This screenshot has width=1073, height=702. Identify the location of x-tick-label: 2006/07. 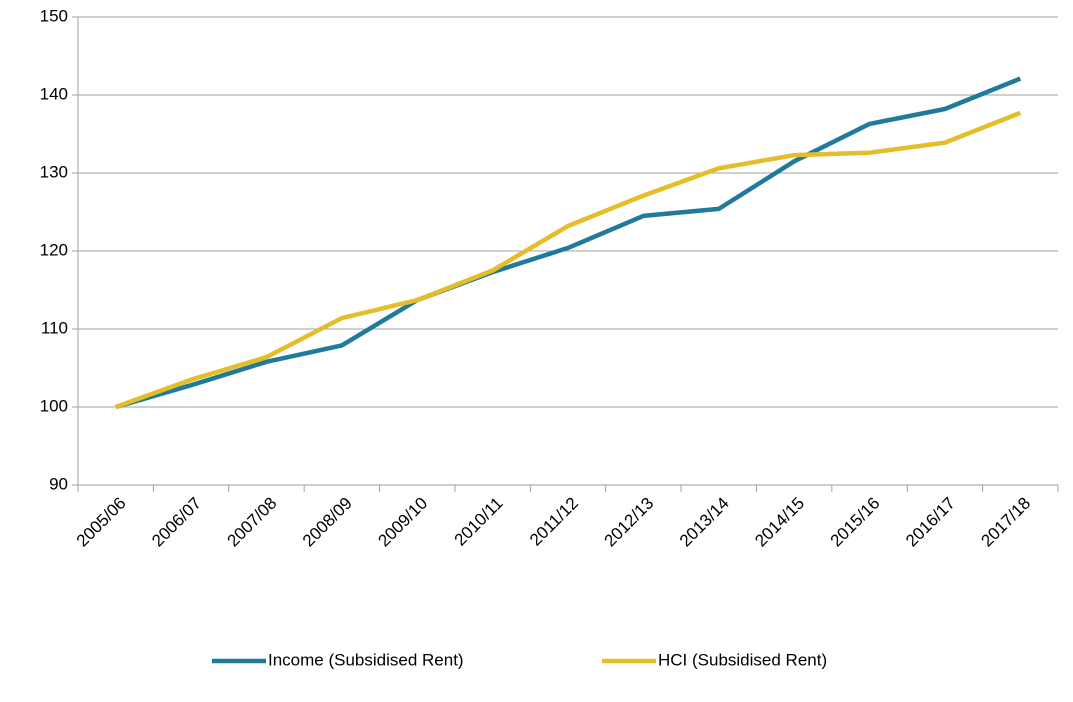
(176, 522).